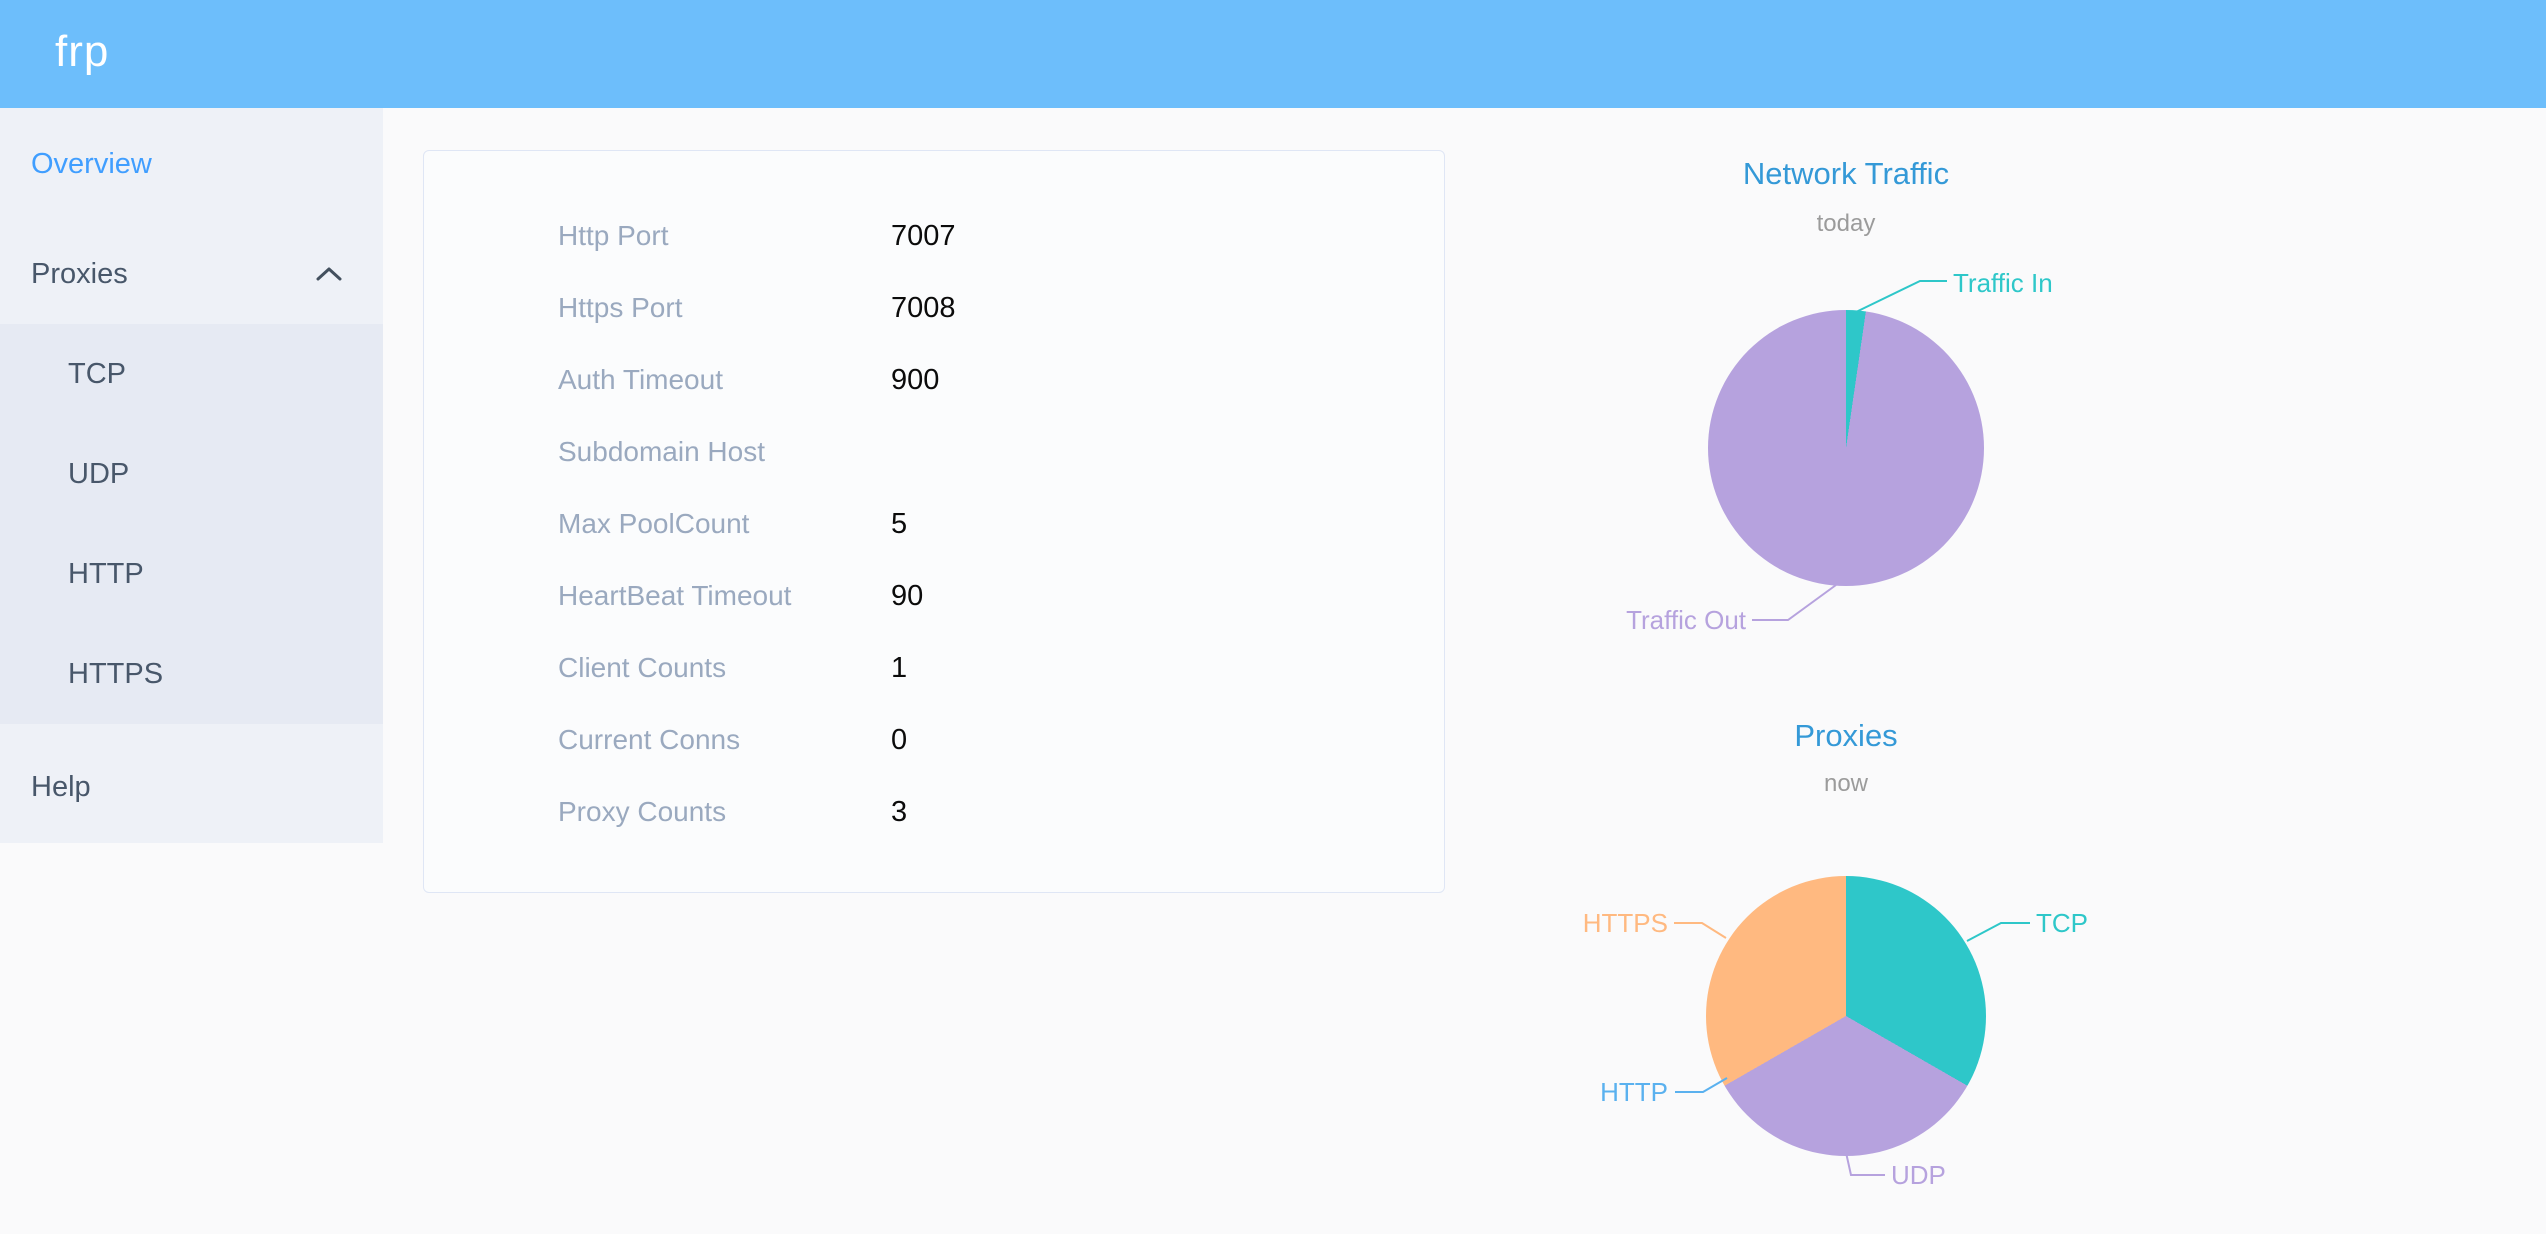  I want to click on pie-label-traffic-in: Traffic In, so click(2003, 283).